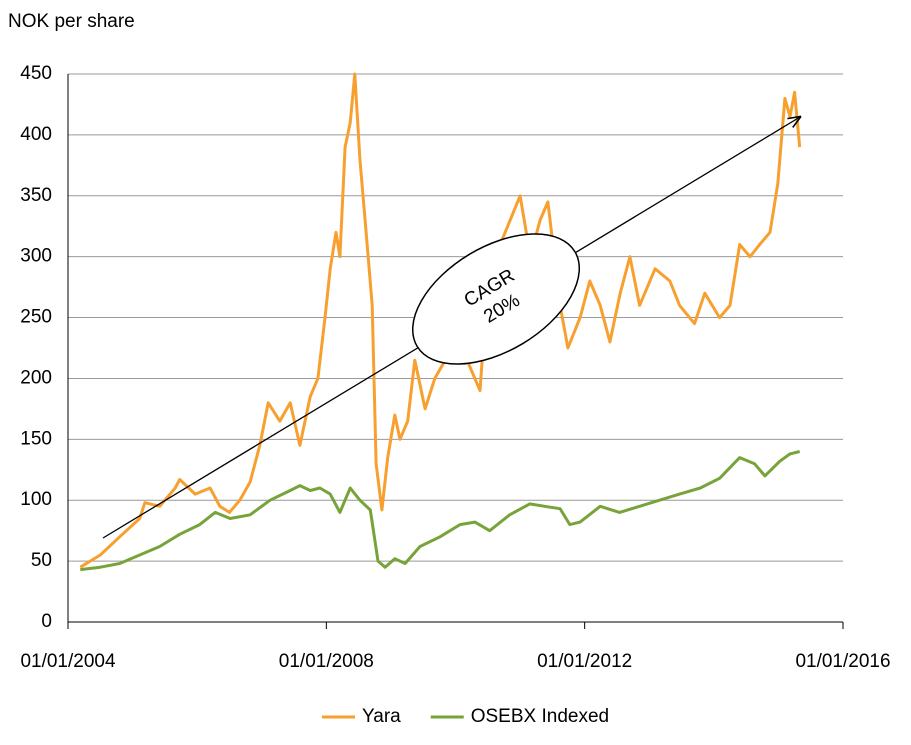  Describe the element at coordinates (36, 499) in the screenshot. I see `y-tick-label: 100` at that location.